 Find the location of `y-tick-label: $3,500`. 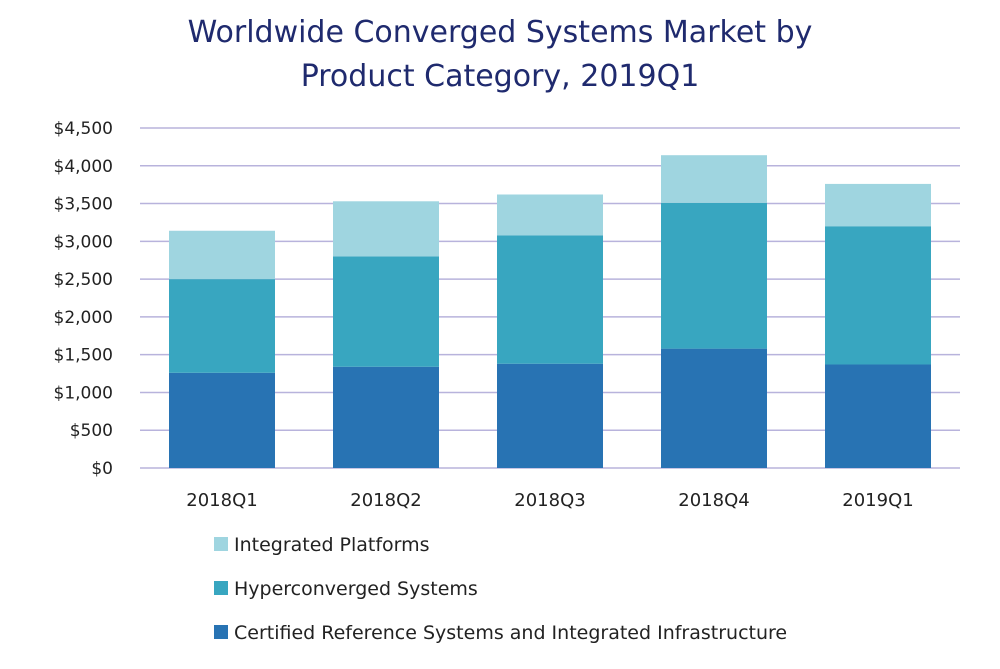

y-tick-label: $3,500 is located at coordinates (83, 205).